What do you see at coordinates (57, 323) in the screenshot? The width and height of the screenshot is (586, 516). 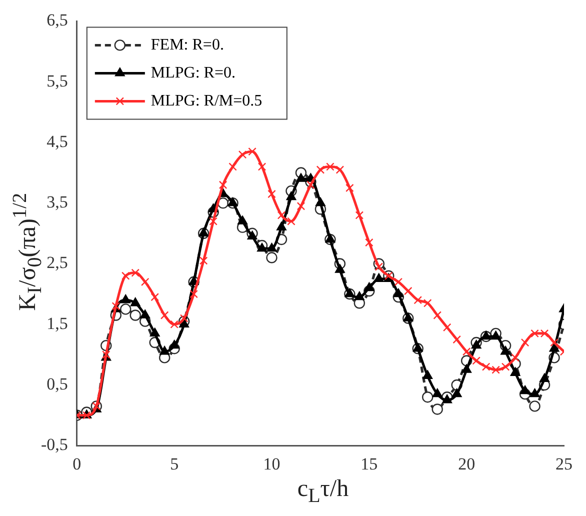 I see `y-tick-label: 1,5` at bounding box center [57, 323].